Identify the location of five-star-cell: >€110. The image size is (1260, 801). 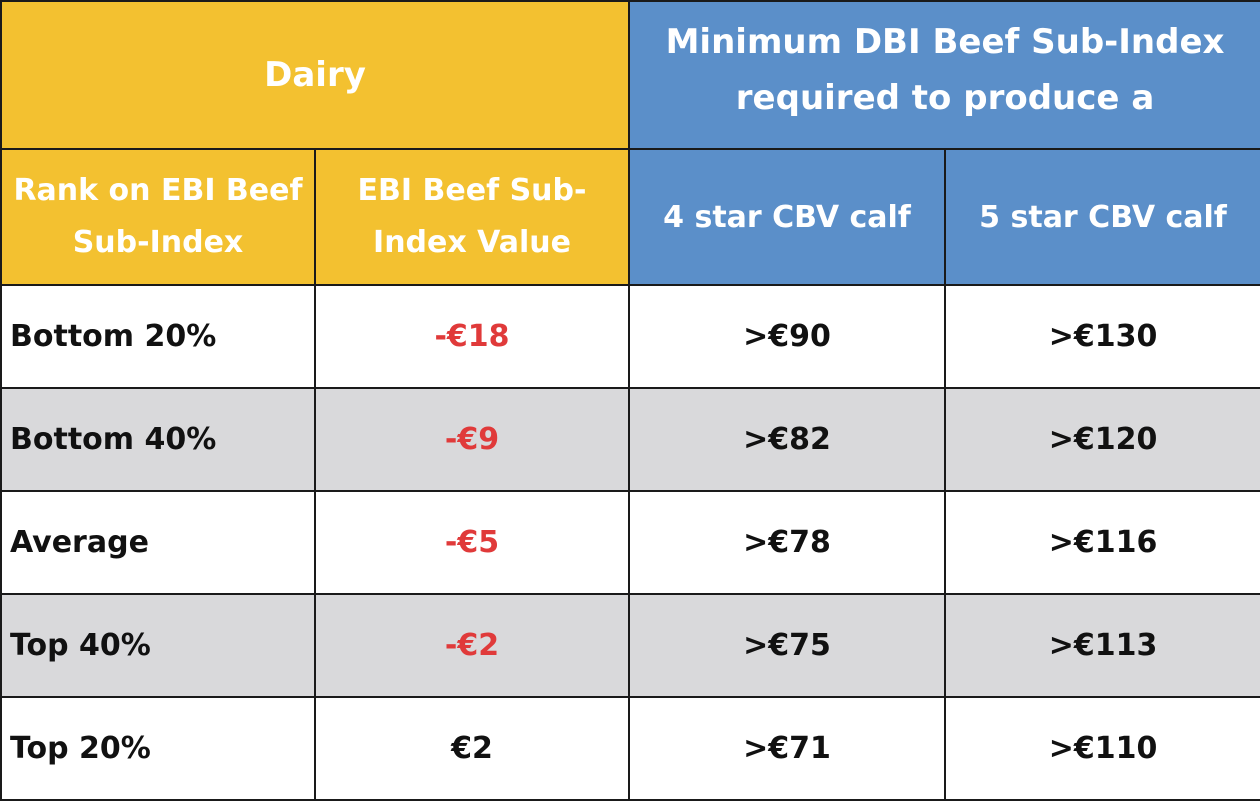
(1102, 748).